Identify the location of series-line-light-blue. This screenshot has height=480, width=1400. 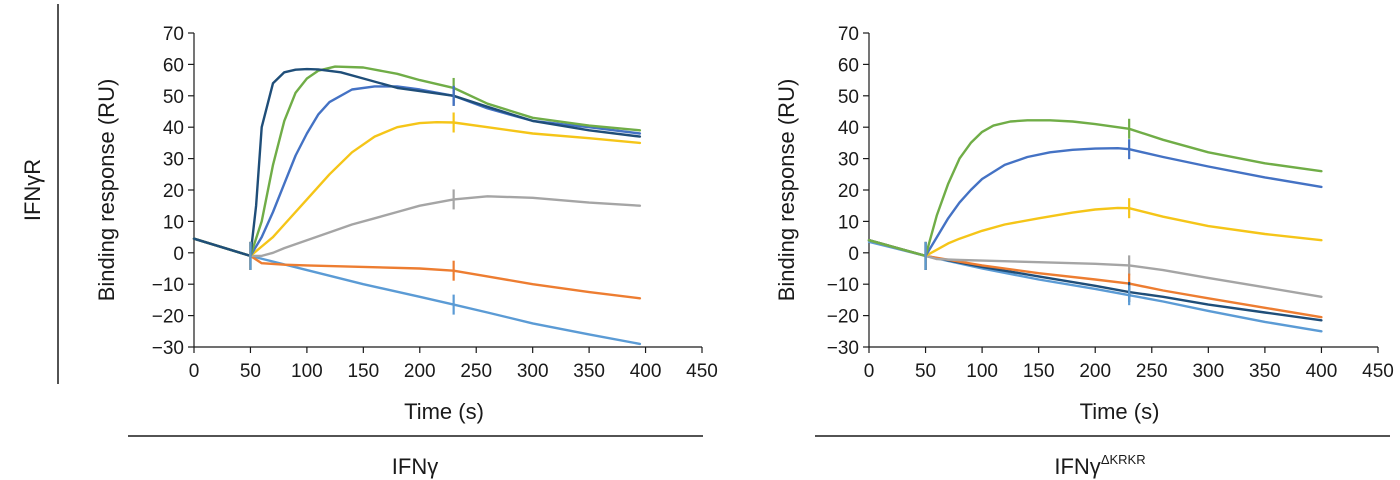
(417, 291).